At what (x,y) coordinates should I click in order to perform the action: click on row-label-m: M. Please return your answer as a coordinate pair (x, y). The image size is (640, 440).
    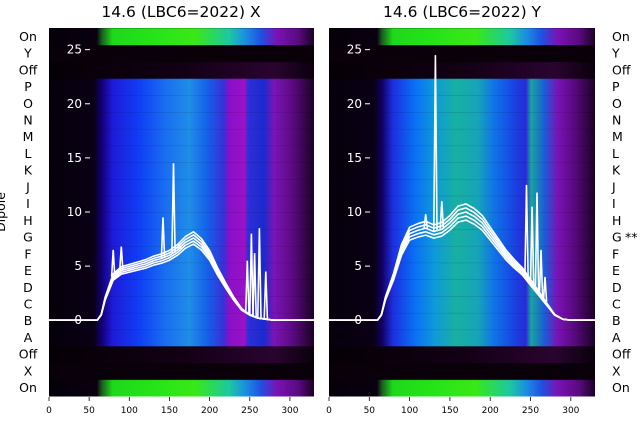
    Looking at the image, I should click on (28, 136).